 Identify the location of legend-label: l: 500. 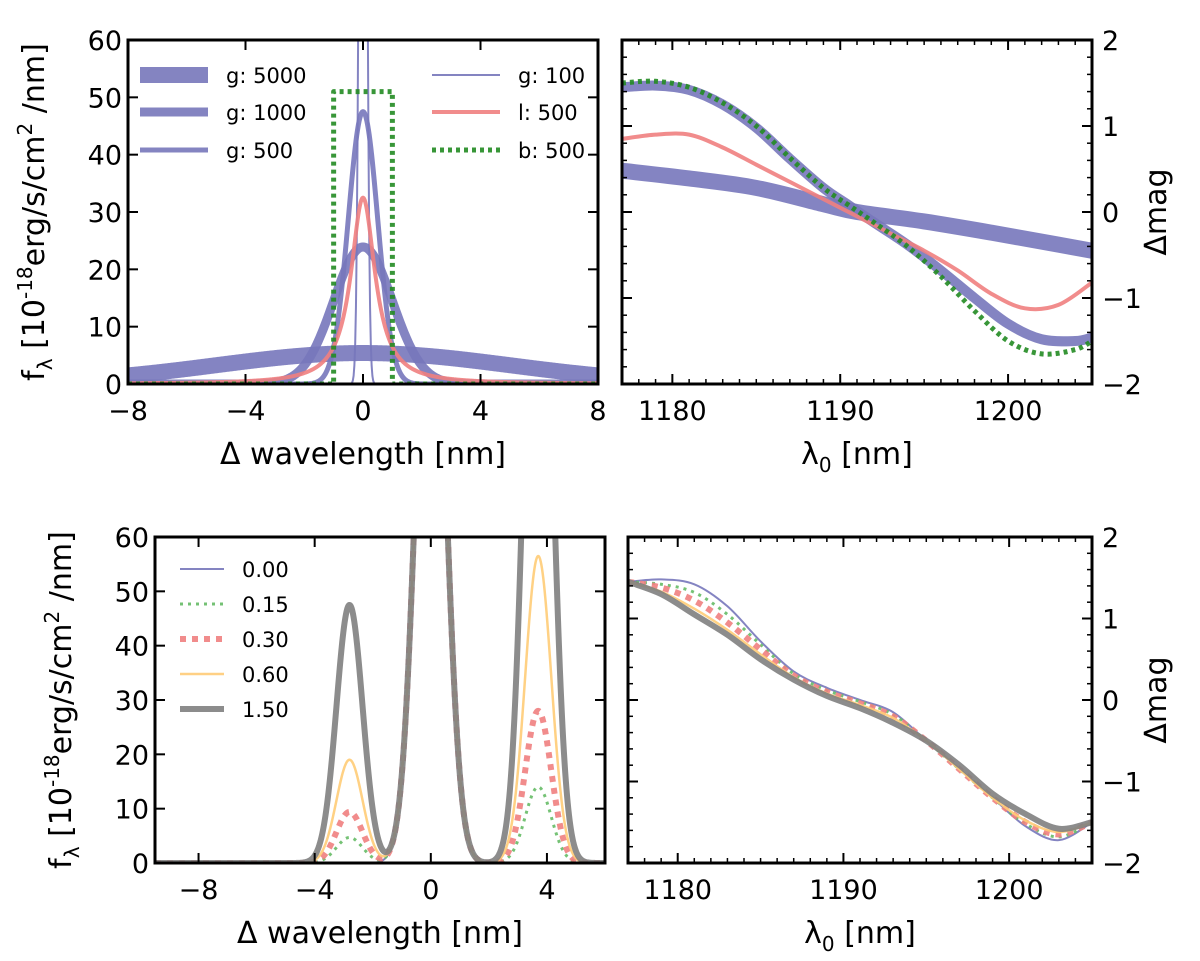
(548, 113).